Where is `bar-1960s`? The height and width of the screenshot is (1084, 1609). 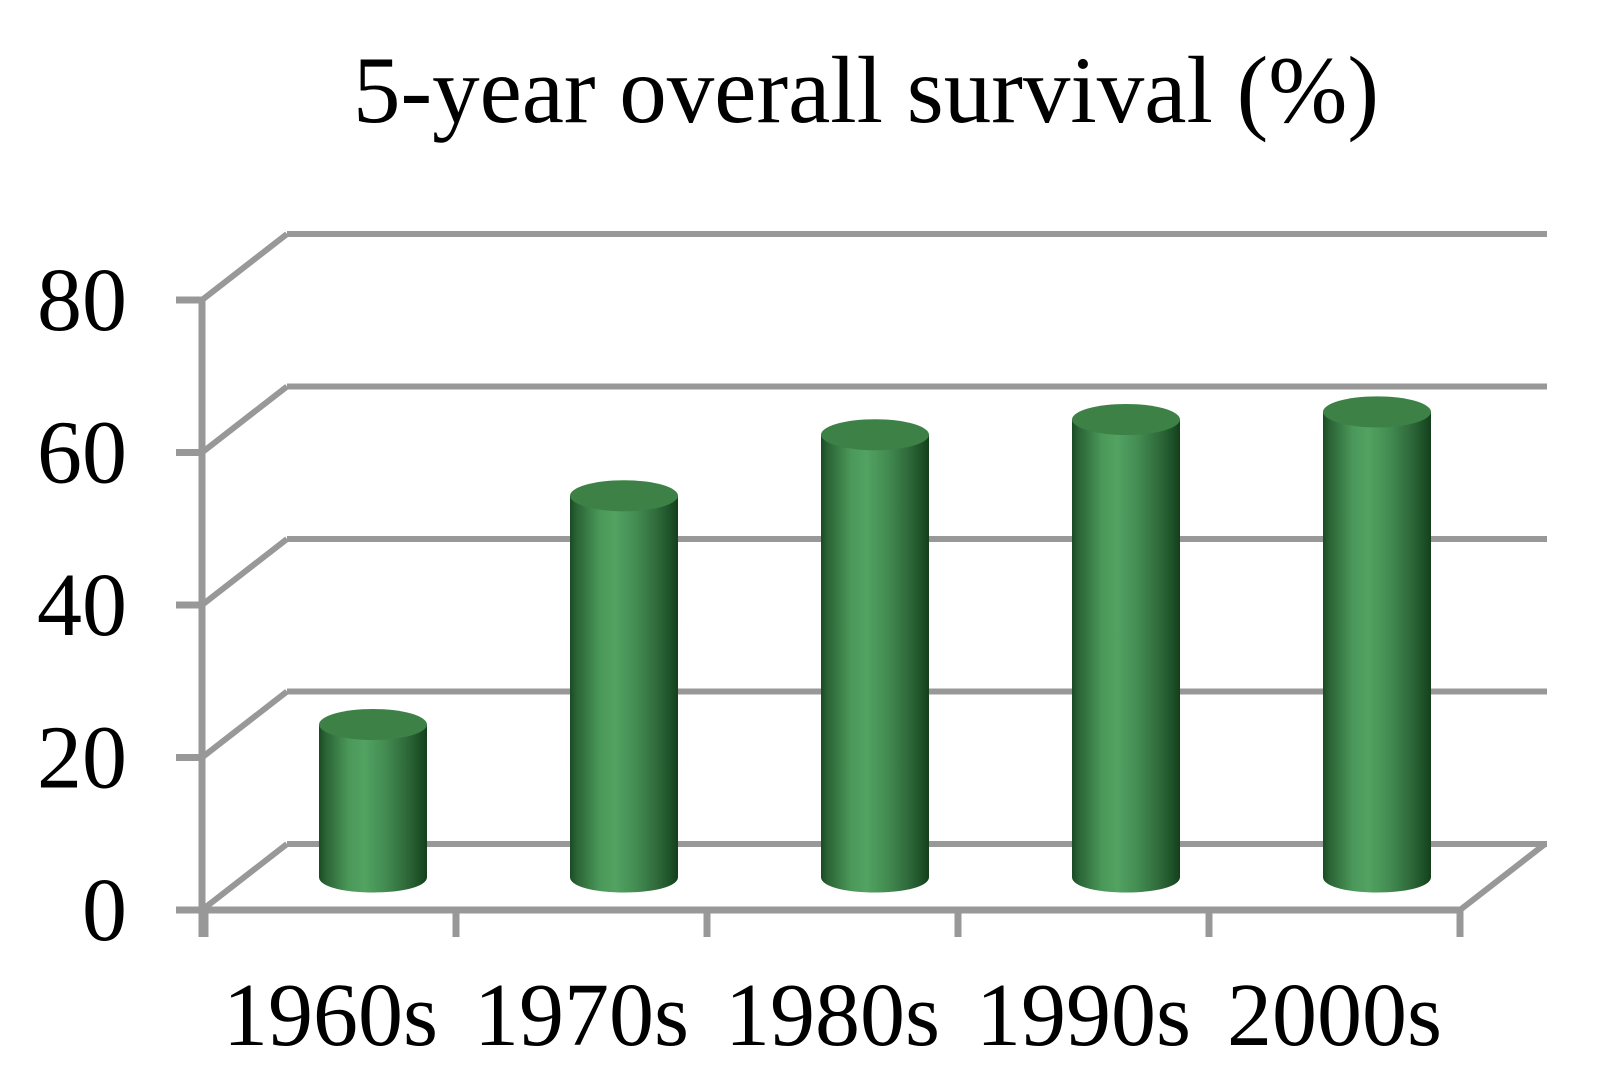
bar-1960s is located at coordinates (373, 801).